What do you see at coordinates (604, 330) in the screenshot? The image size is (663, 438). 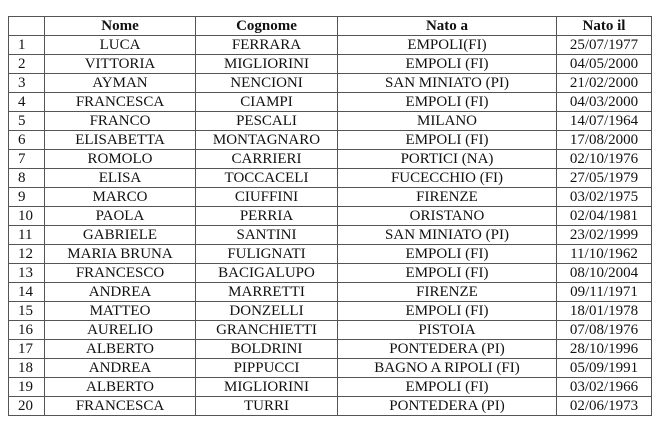 I see `cell-nato-il: 07/08/1976` at bounding box center [604, 330].